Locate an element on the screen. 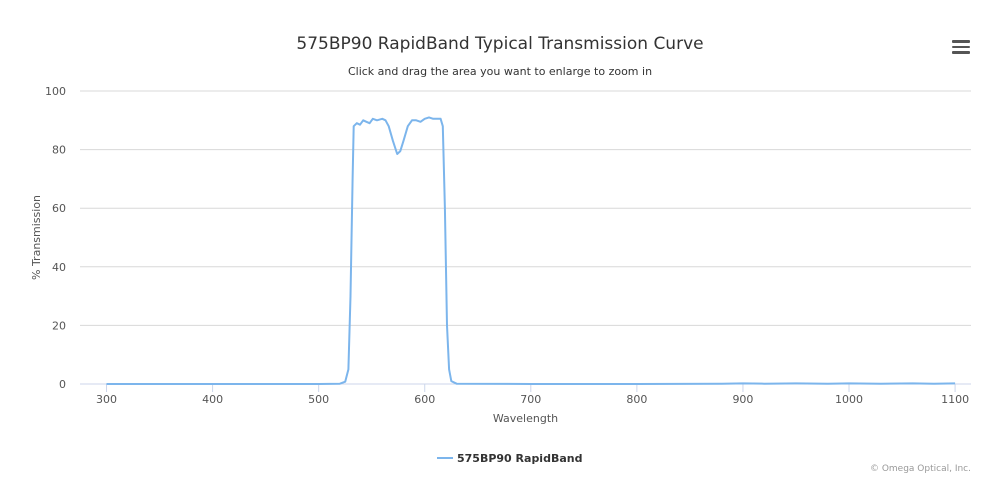 Image resolution: width=1000 pixels, height=500 pixels. x-tick-label: 400 is located at coordinates (212, 399).